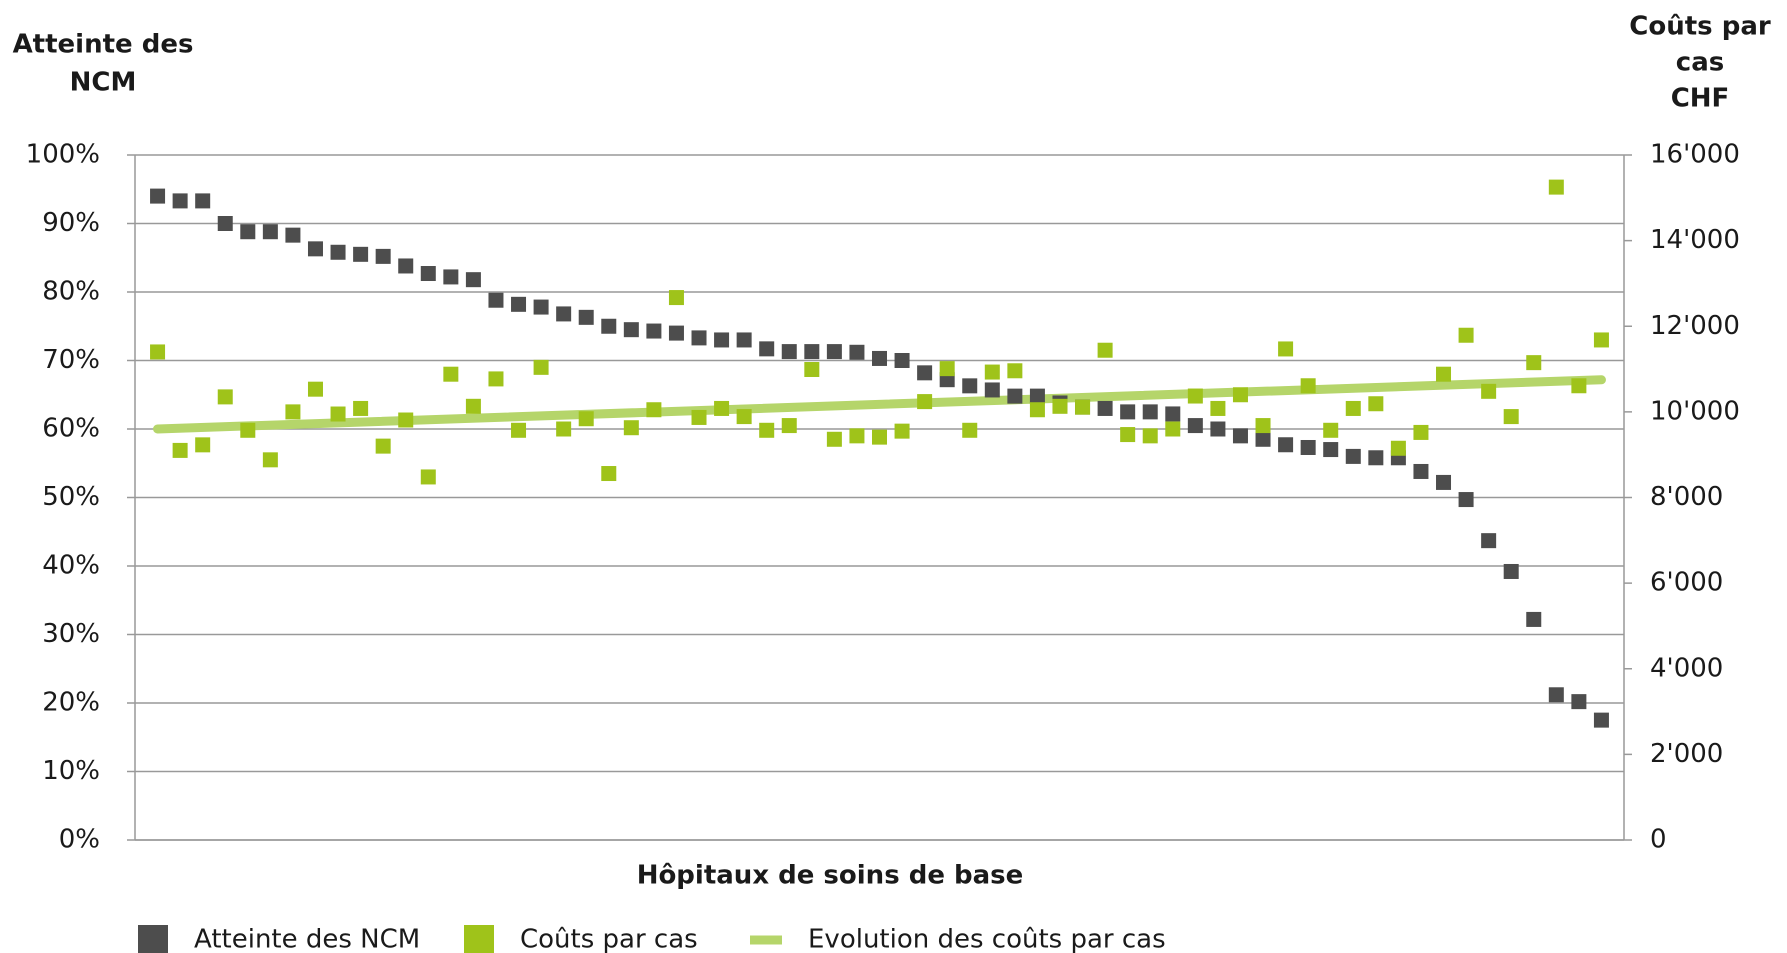  Describe the element at coordinates (1686, 754) in the screenshot. I see `y2-tick-label: 2'000` at that location.